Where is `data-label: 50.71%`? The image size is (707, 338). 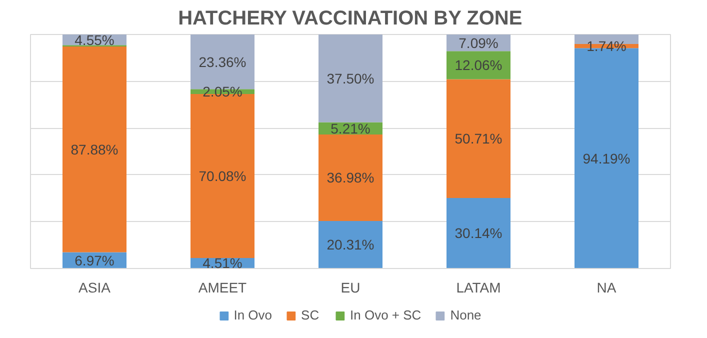 data-label: 50.71% is located at coordinates (478, 138).